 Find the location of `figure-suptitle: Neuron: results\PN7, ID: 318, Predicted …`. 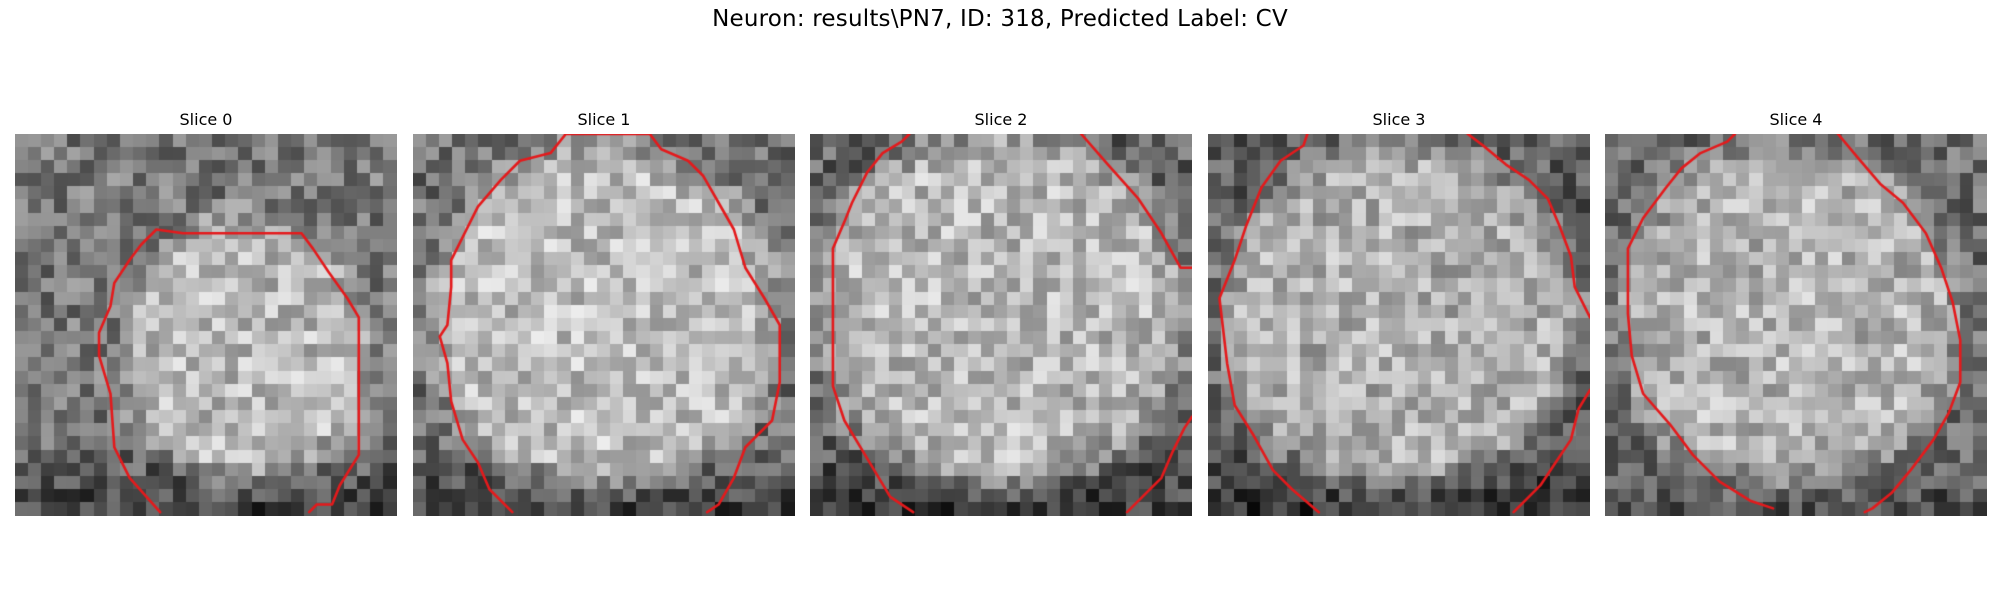

figure-suptitle: Neuron: results\PN7, ID: 318, Predicted … is located at coordinates (1000, 19).